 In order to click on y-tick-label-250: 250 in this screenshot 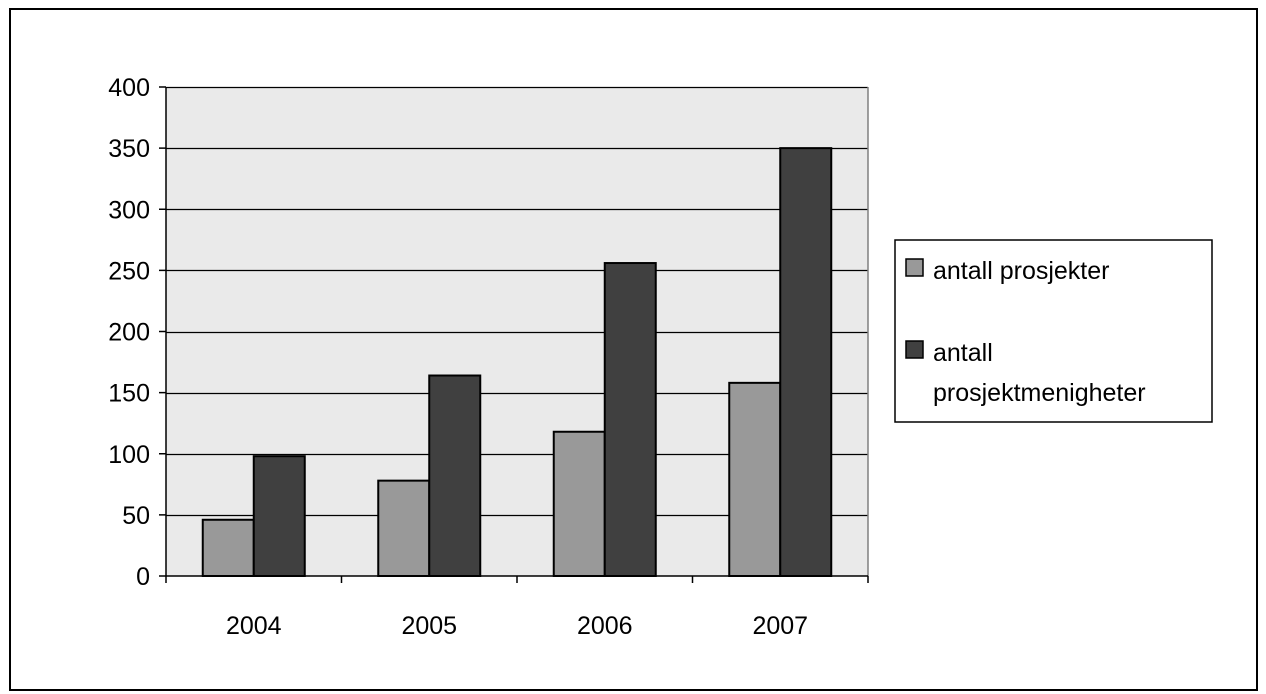, I will do `click(129, 271)`.